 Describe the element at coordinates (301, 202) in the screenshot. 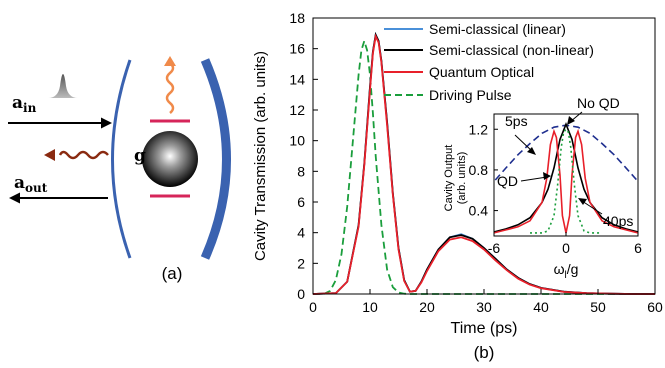

I see `y-tick-label: 6` at that location.